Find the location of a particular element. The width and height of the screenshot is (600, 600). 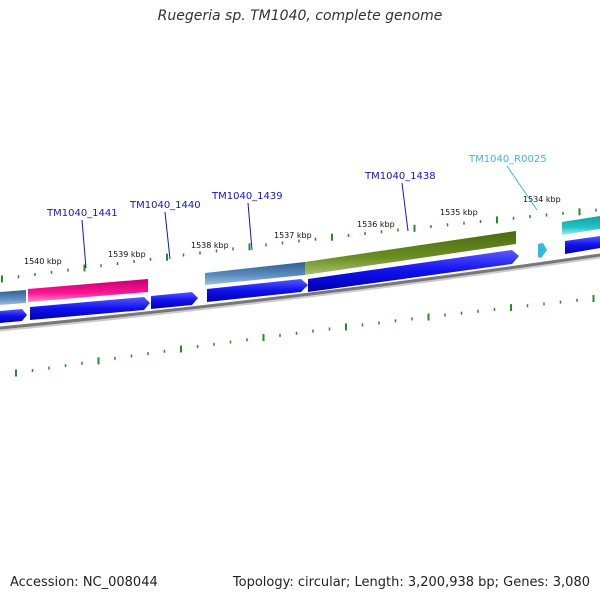

outer-tick-marks is located at coordinates (299, 245).